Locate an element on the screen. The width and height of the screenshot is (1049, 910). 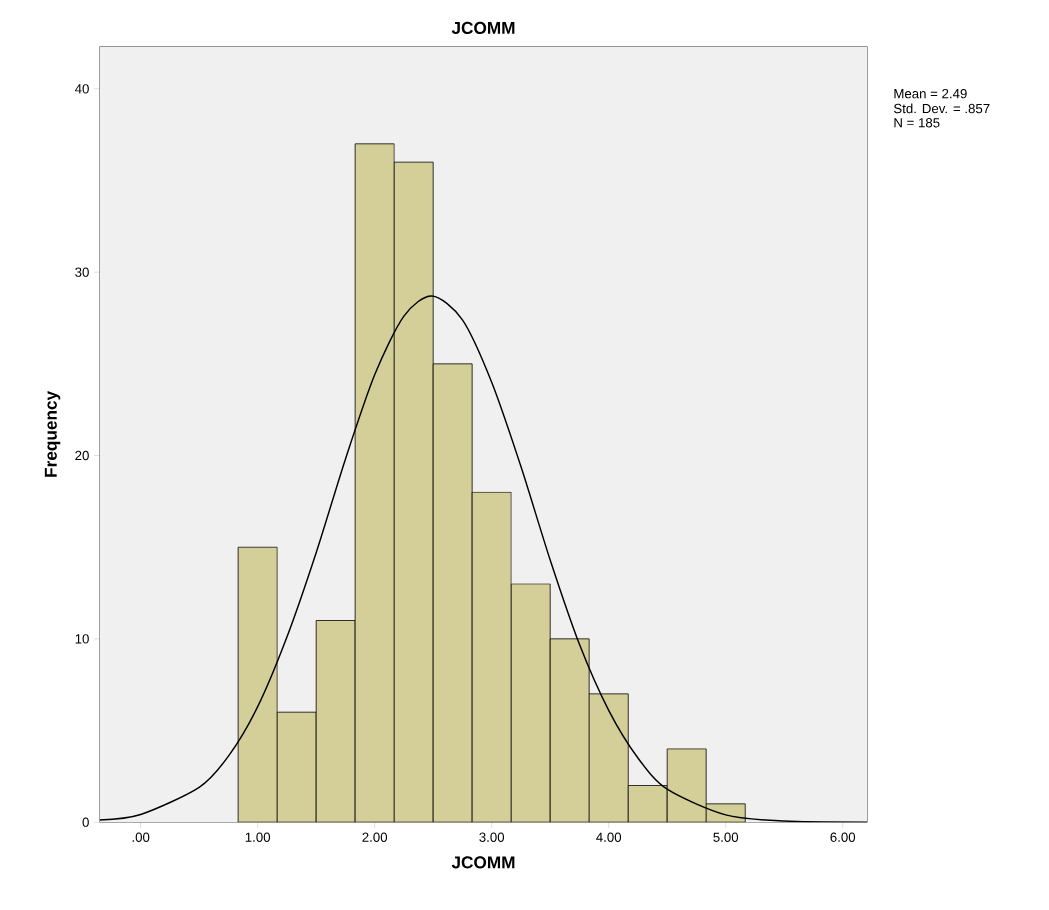
x-tick-label: 6.00 is located at coordinates (843, 837).